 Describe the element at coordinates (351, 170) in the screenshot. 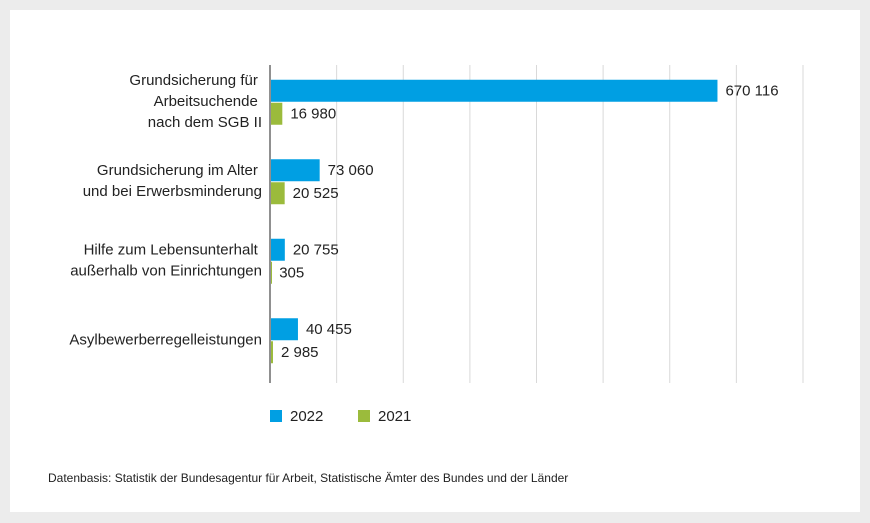

I see `value-label: 73 060` at that location.